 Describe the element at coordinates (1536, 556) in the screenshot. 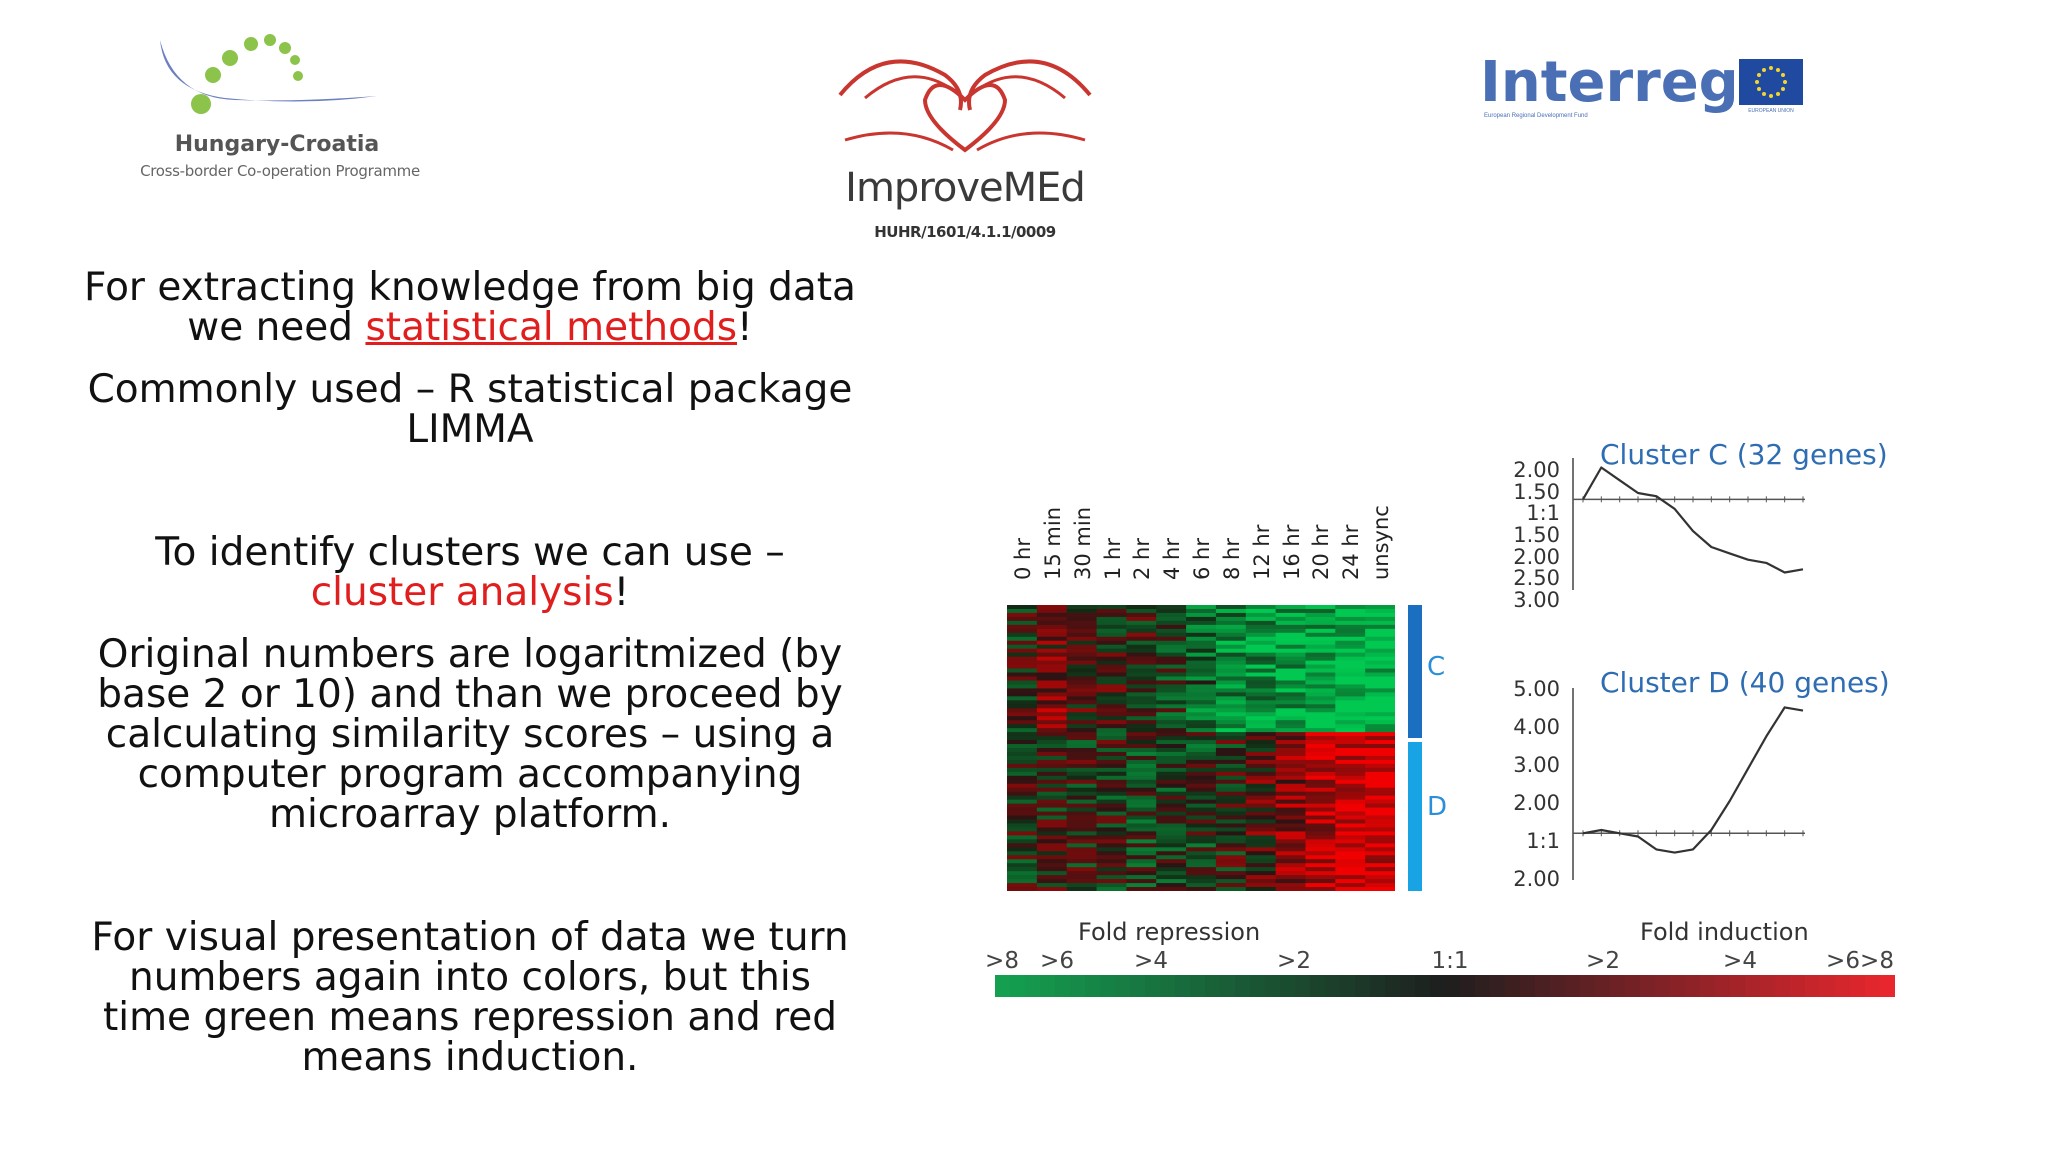

I see `y-tick-label: 2.00` at that location.